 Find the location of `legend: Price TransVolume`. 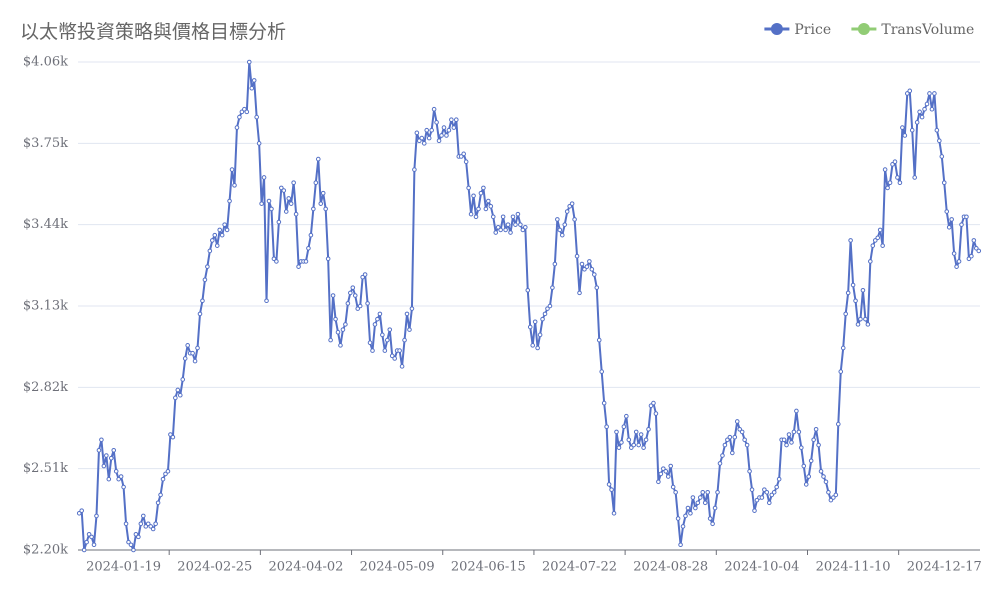

legend: Price TransVolume is located at coordinates (869, 30).